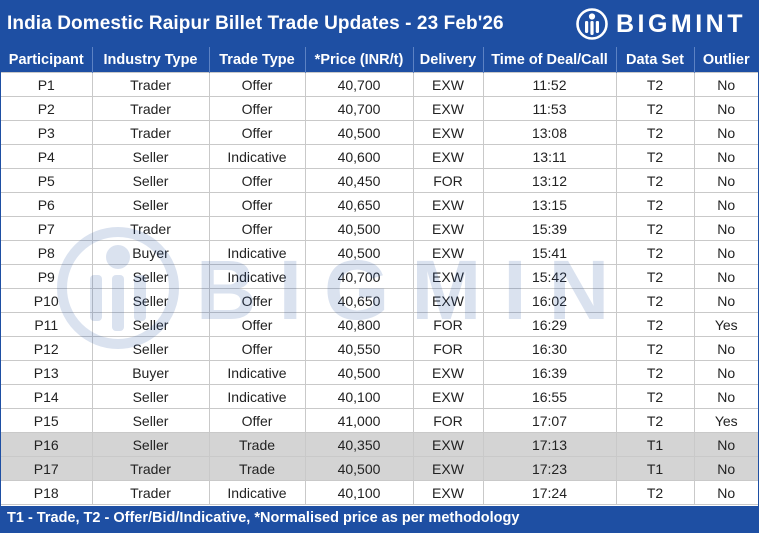  What do you see at coordinates (726, 60) in the screenshot?
I see `column-header-outlier: Outlier` at bounding box center [726, 60].